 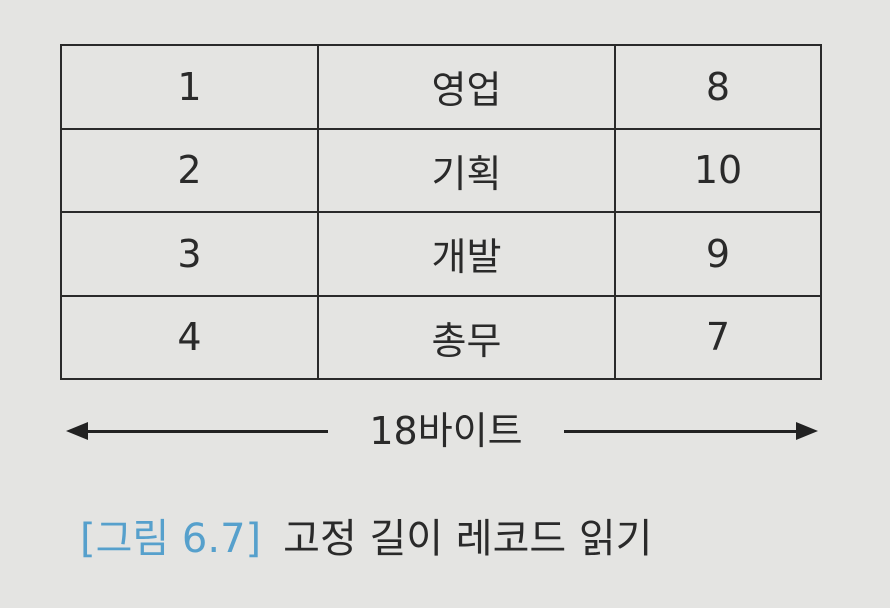 What do you see at coordinates (77, 431) in the screenshot?
I see `arrow-left-icon` at bounding box center [77, 431].